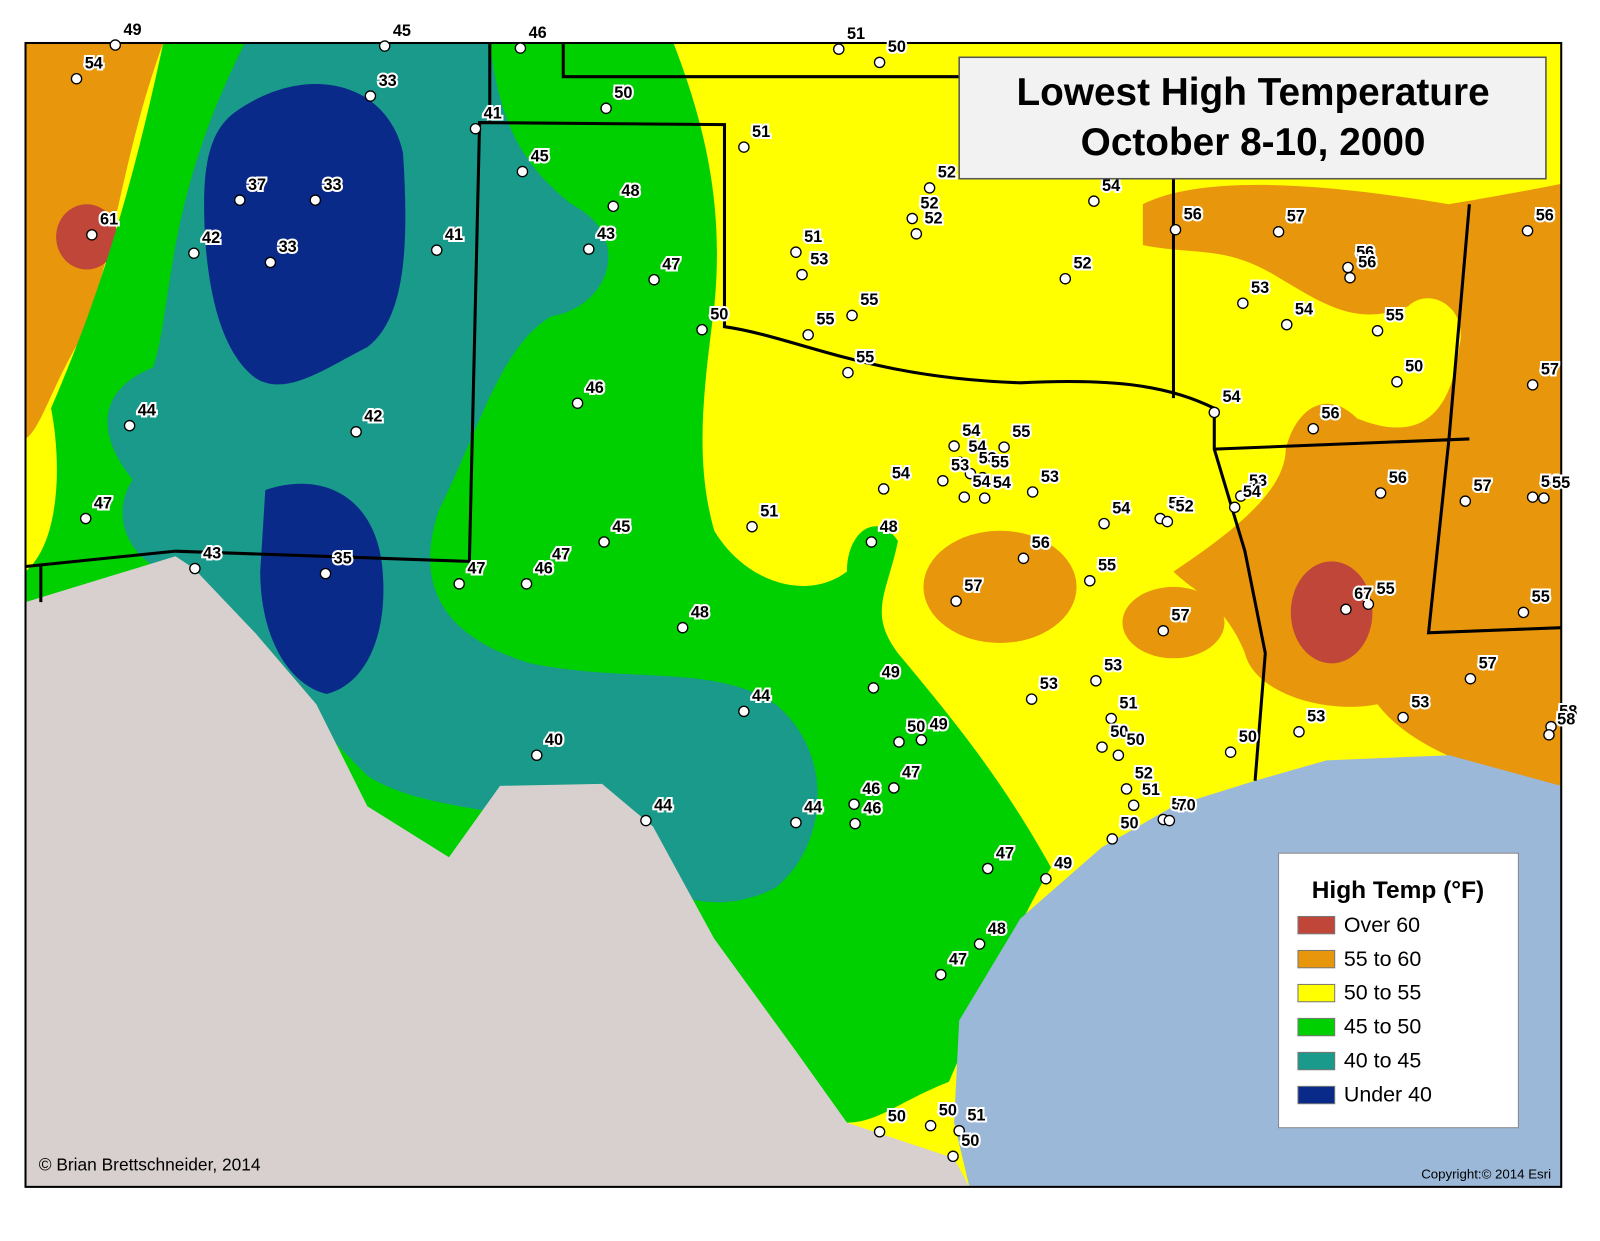 The image size is (1600, 1241). Describe the element at coordinates (288, 247) in the screenshot. I see `station-value: 33` at that location.